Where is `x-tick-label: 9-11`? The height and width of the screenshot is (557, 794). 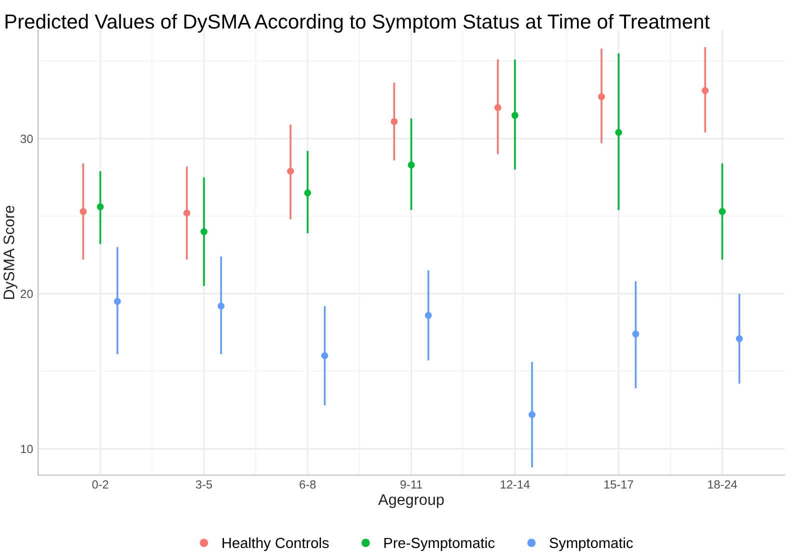 x-tick-label: 9-11 is located at coordinates (411, 484).